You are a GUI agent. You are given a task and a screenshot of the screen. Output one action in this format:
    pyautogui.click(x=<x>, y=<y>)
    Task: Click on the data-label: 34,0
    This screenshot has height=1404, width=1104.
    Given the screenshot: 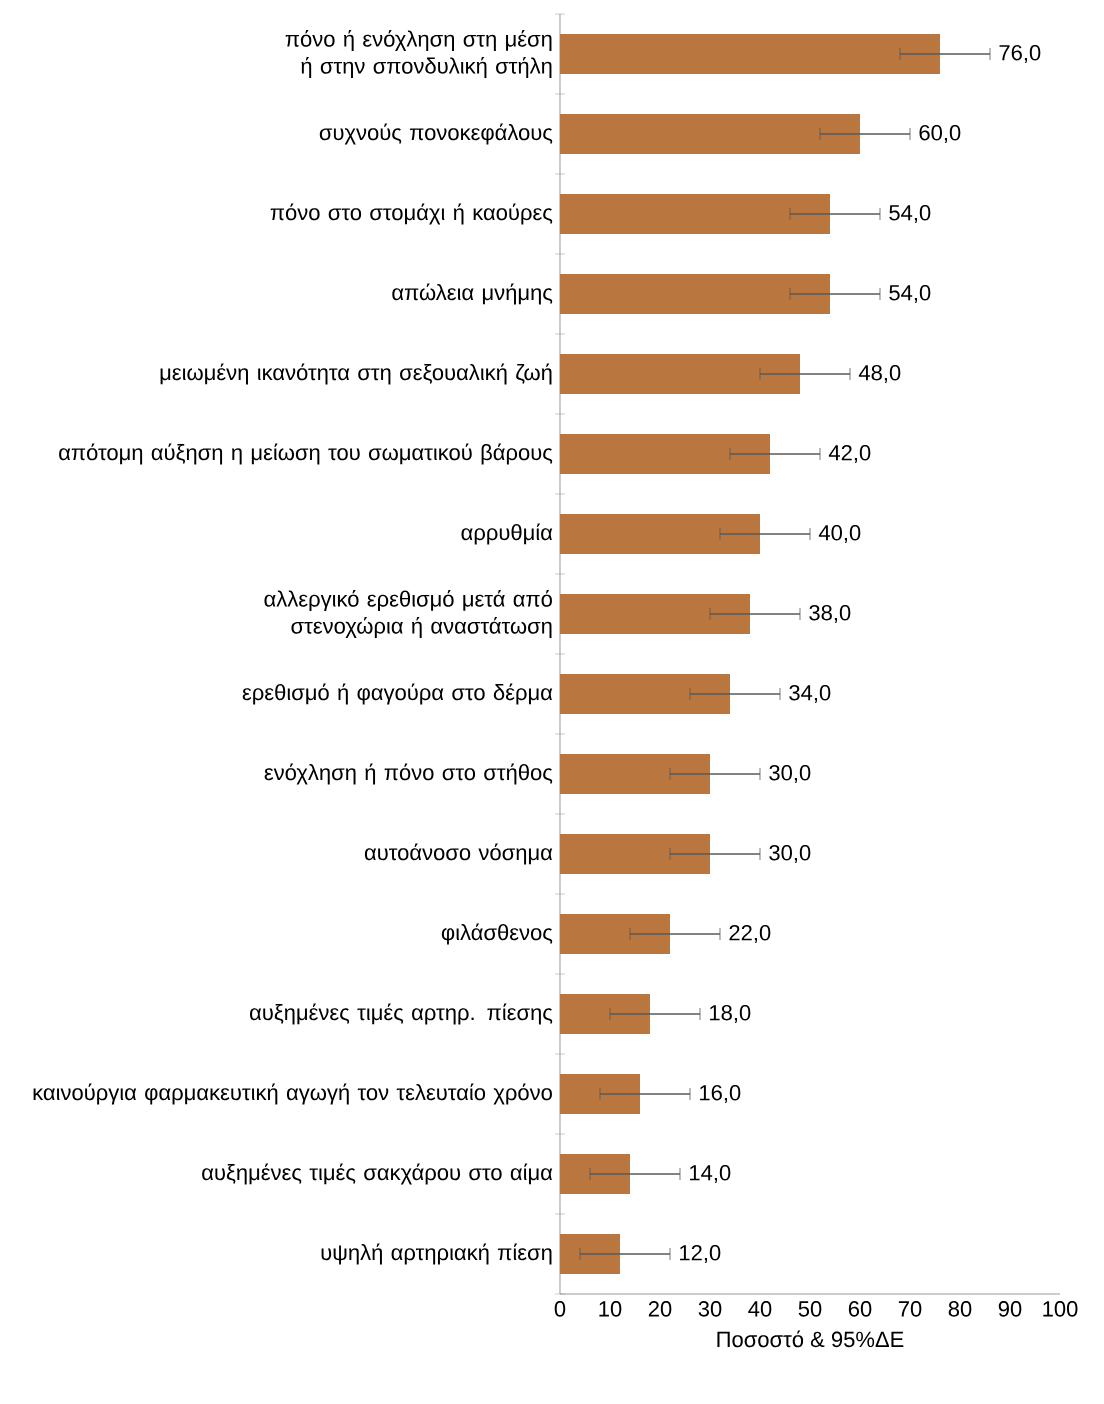 What is the action you would take?
    pyautogui.click(x=810, y=694)
    